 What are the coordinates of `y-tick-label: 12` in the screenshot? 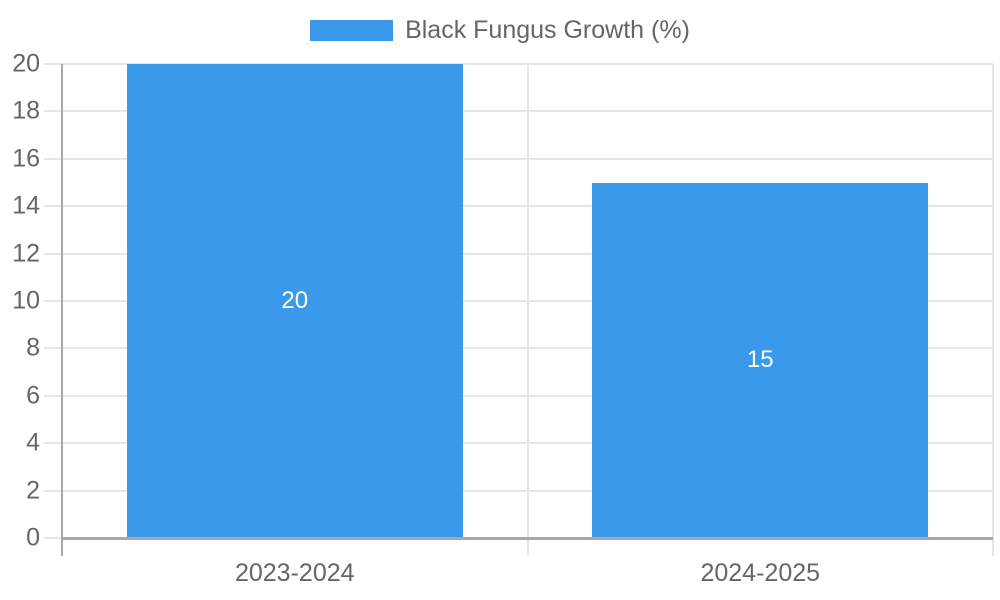 It's located at (26, 253).